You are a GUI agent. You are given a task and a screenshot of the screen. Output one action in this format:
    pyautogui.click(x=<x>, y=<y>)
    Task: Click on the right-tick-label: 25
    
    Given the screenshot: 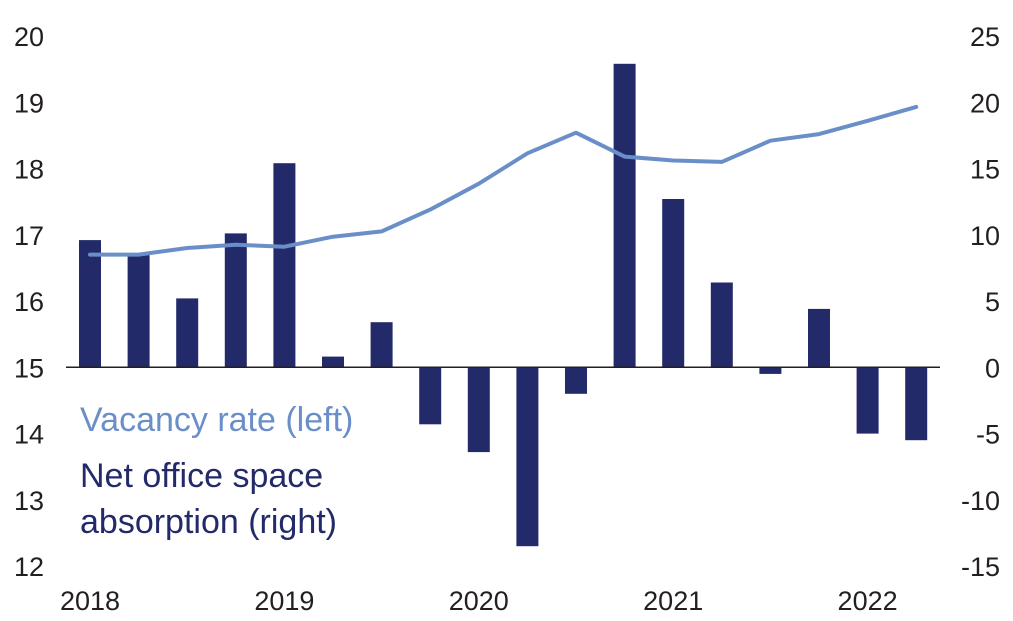 What is the action you would take?
    pyautogui.click(x=985, y=37)
    